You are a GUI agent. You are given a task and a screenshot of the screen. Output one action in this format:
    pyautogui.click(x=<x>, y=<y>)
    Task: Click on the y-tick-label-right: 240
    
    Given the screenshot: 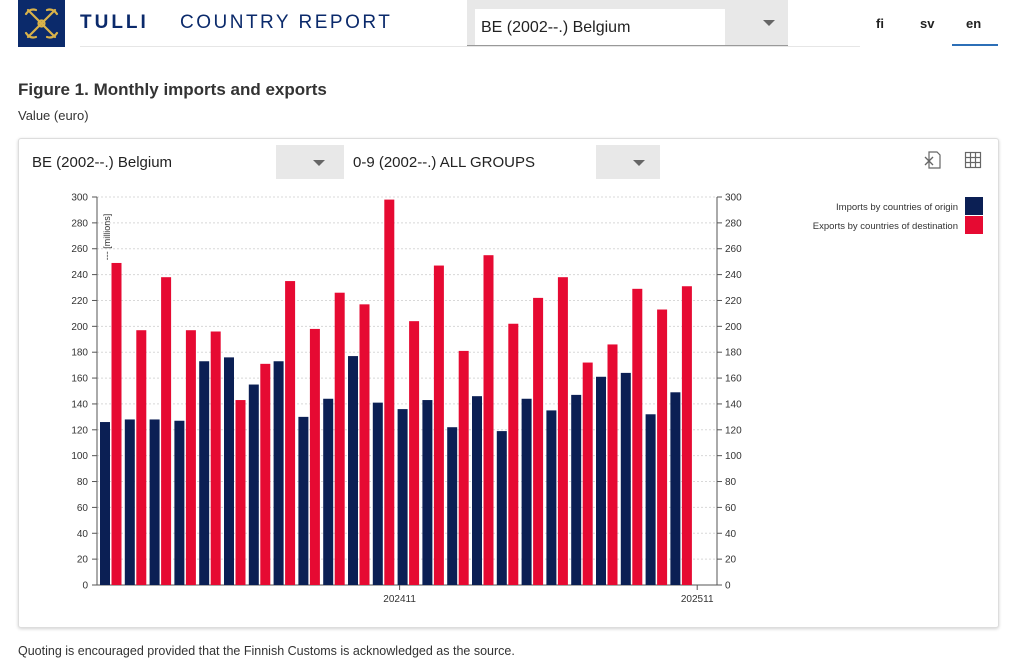 What is the action you would take?
    pyautogui.click(x=733, y=275)
    